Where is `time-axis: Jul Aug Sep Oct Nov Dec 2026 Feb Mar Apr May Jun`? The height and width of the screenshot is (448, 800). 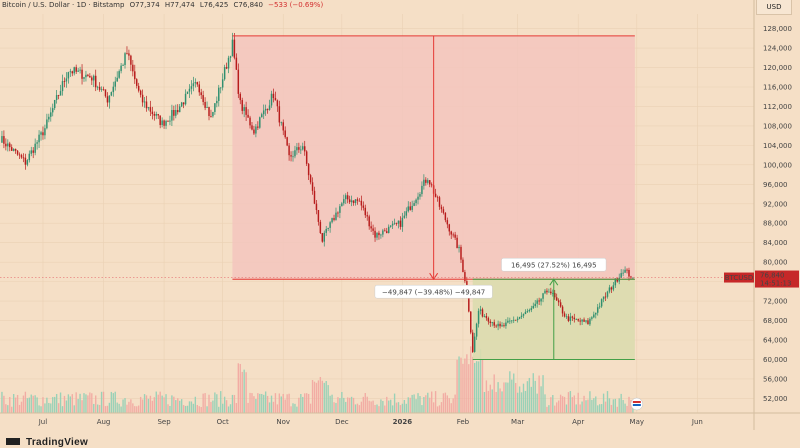
time-axis: Jul Aug Sep Oct Nov Dec 2026 Feb Mar Apr May Jun is located at coordinates (400, 419).